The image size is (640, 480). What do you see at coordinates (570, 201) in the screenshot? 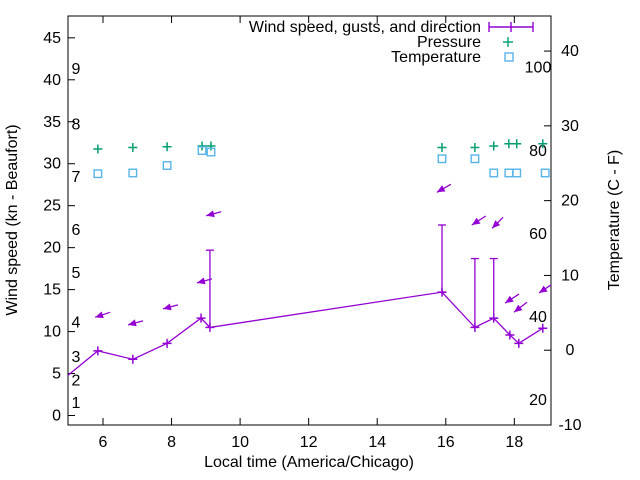
I see `y-right-tick-label: 20` at bounding box center [570, 201].